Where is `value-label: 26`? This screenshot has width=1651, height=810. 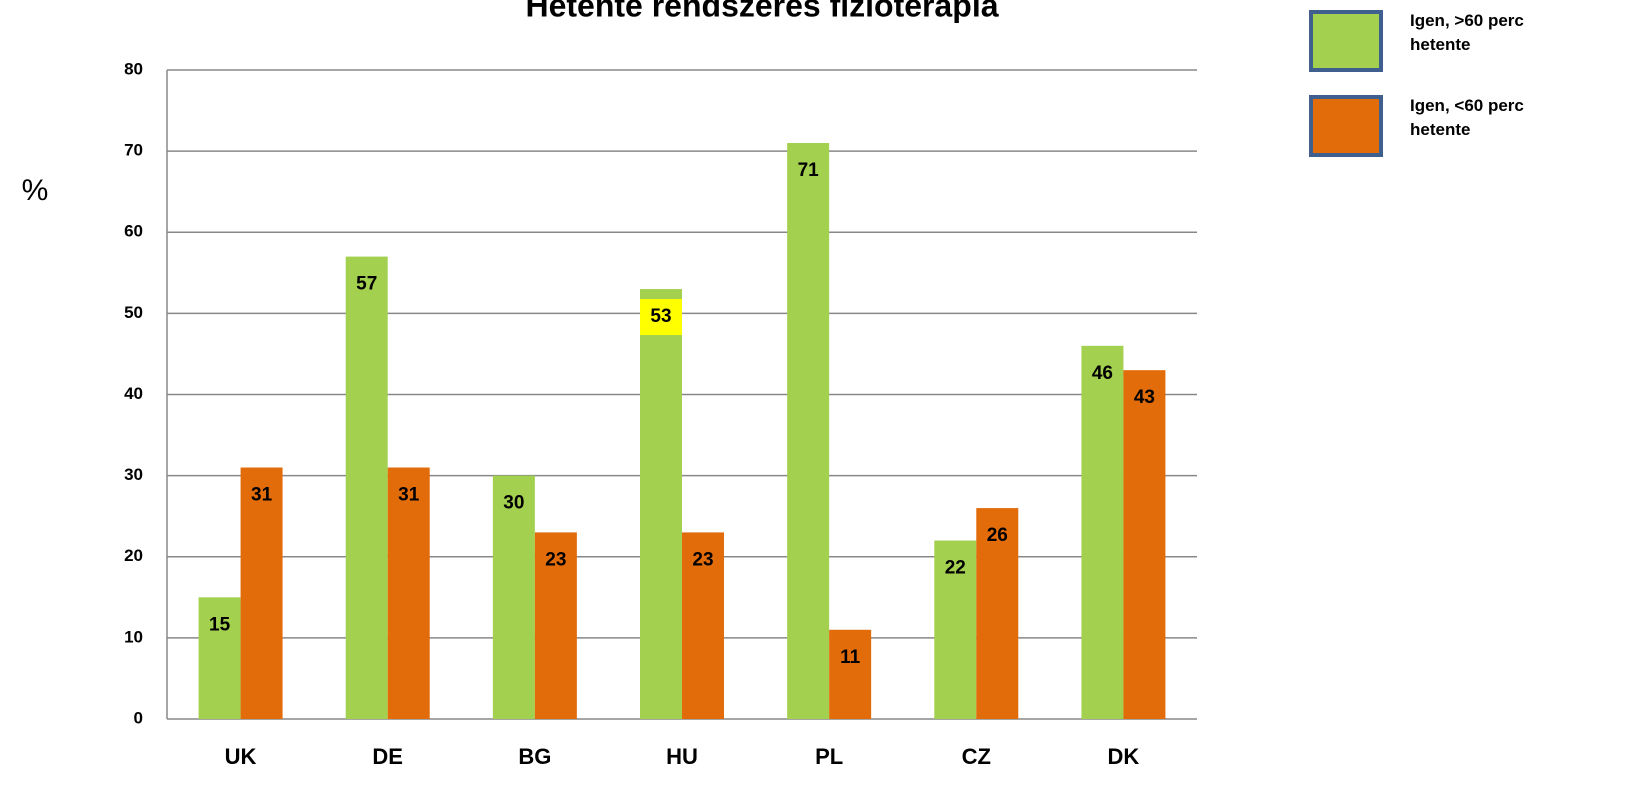 value-label: 26 is located at coordinates (997, 535).